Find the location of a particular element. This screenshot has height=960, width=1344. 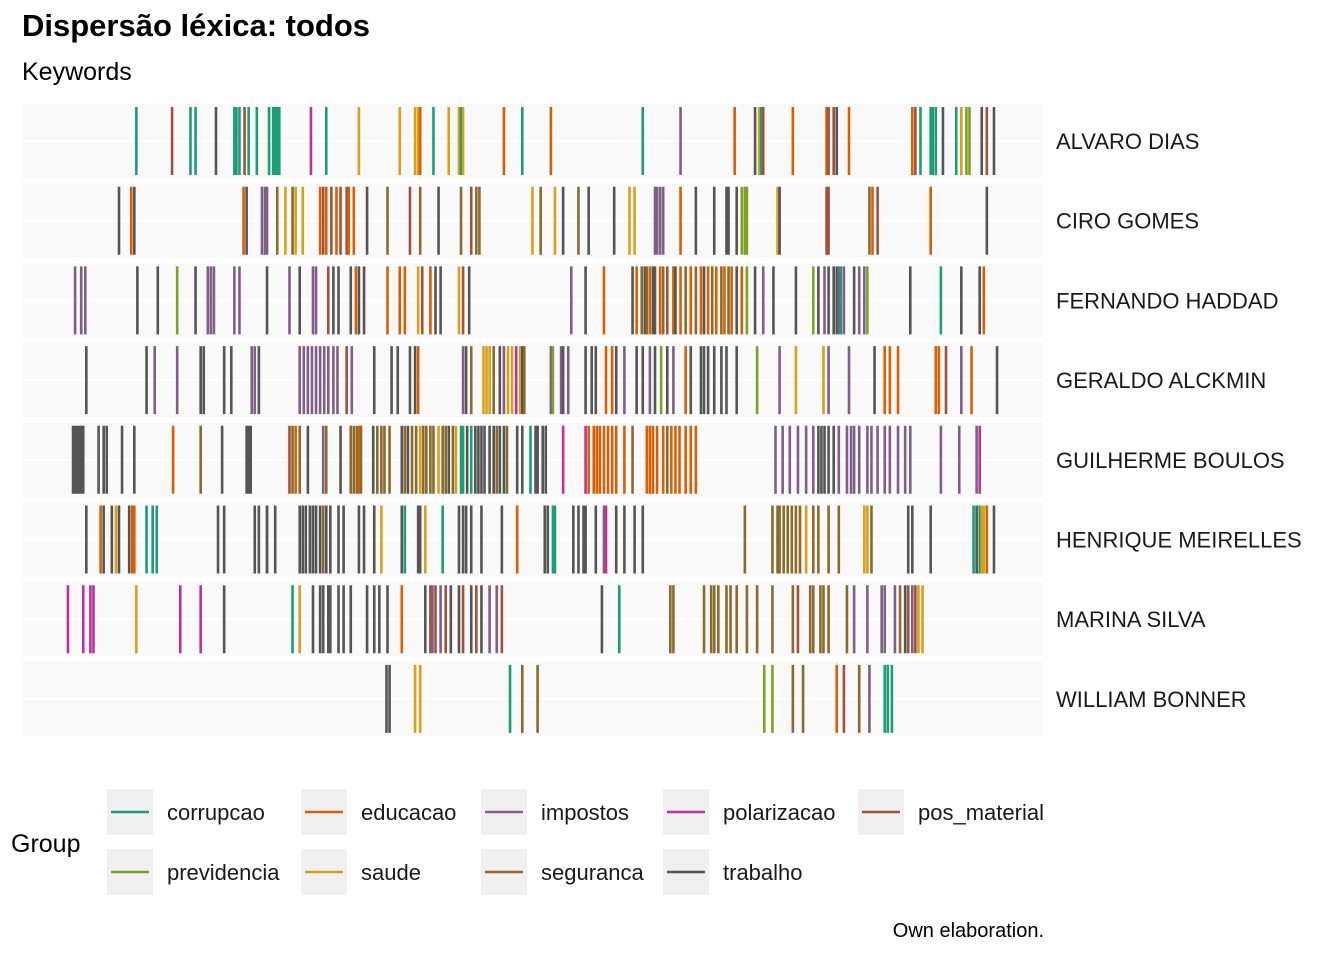

facet-panel: ALVARO DIAS is located at coordinates (610, 141).